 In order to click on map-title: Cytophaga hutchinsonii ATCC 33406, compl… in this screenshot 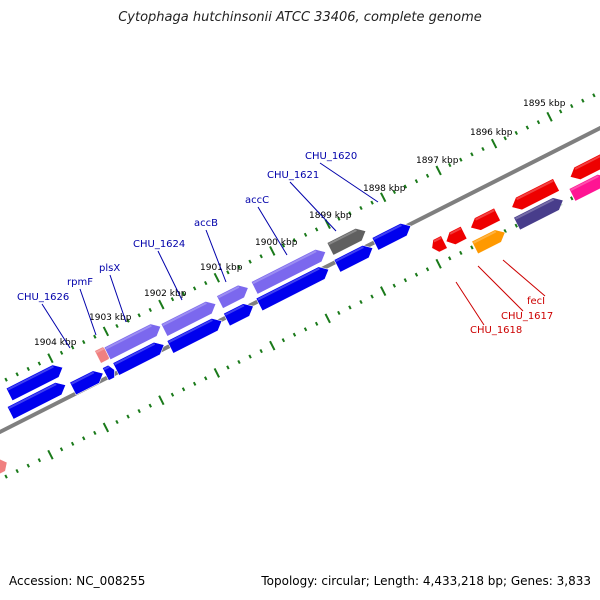, I will do `click(300, 17)`.